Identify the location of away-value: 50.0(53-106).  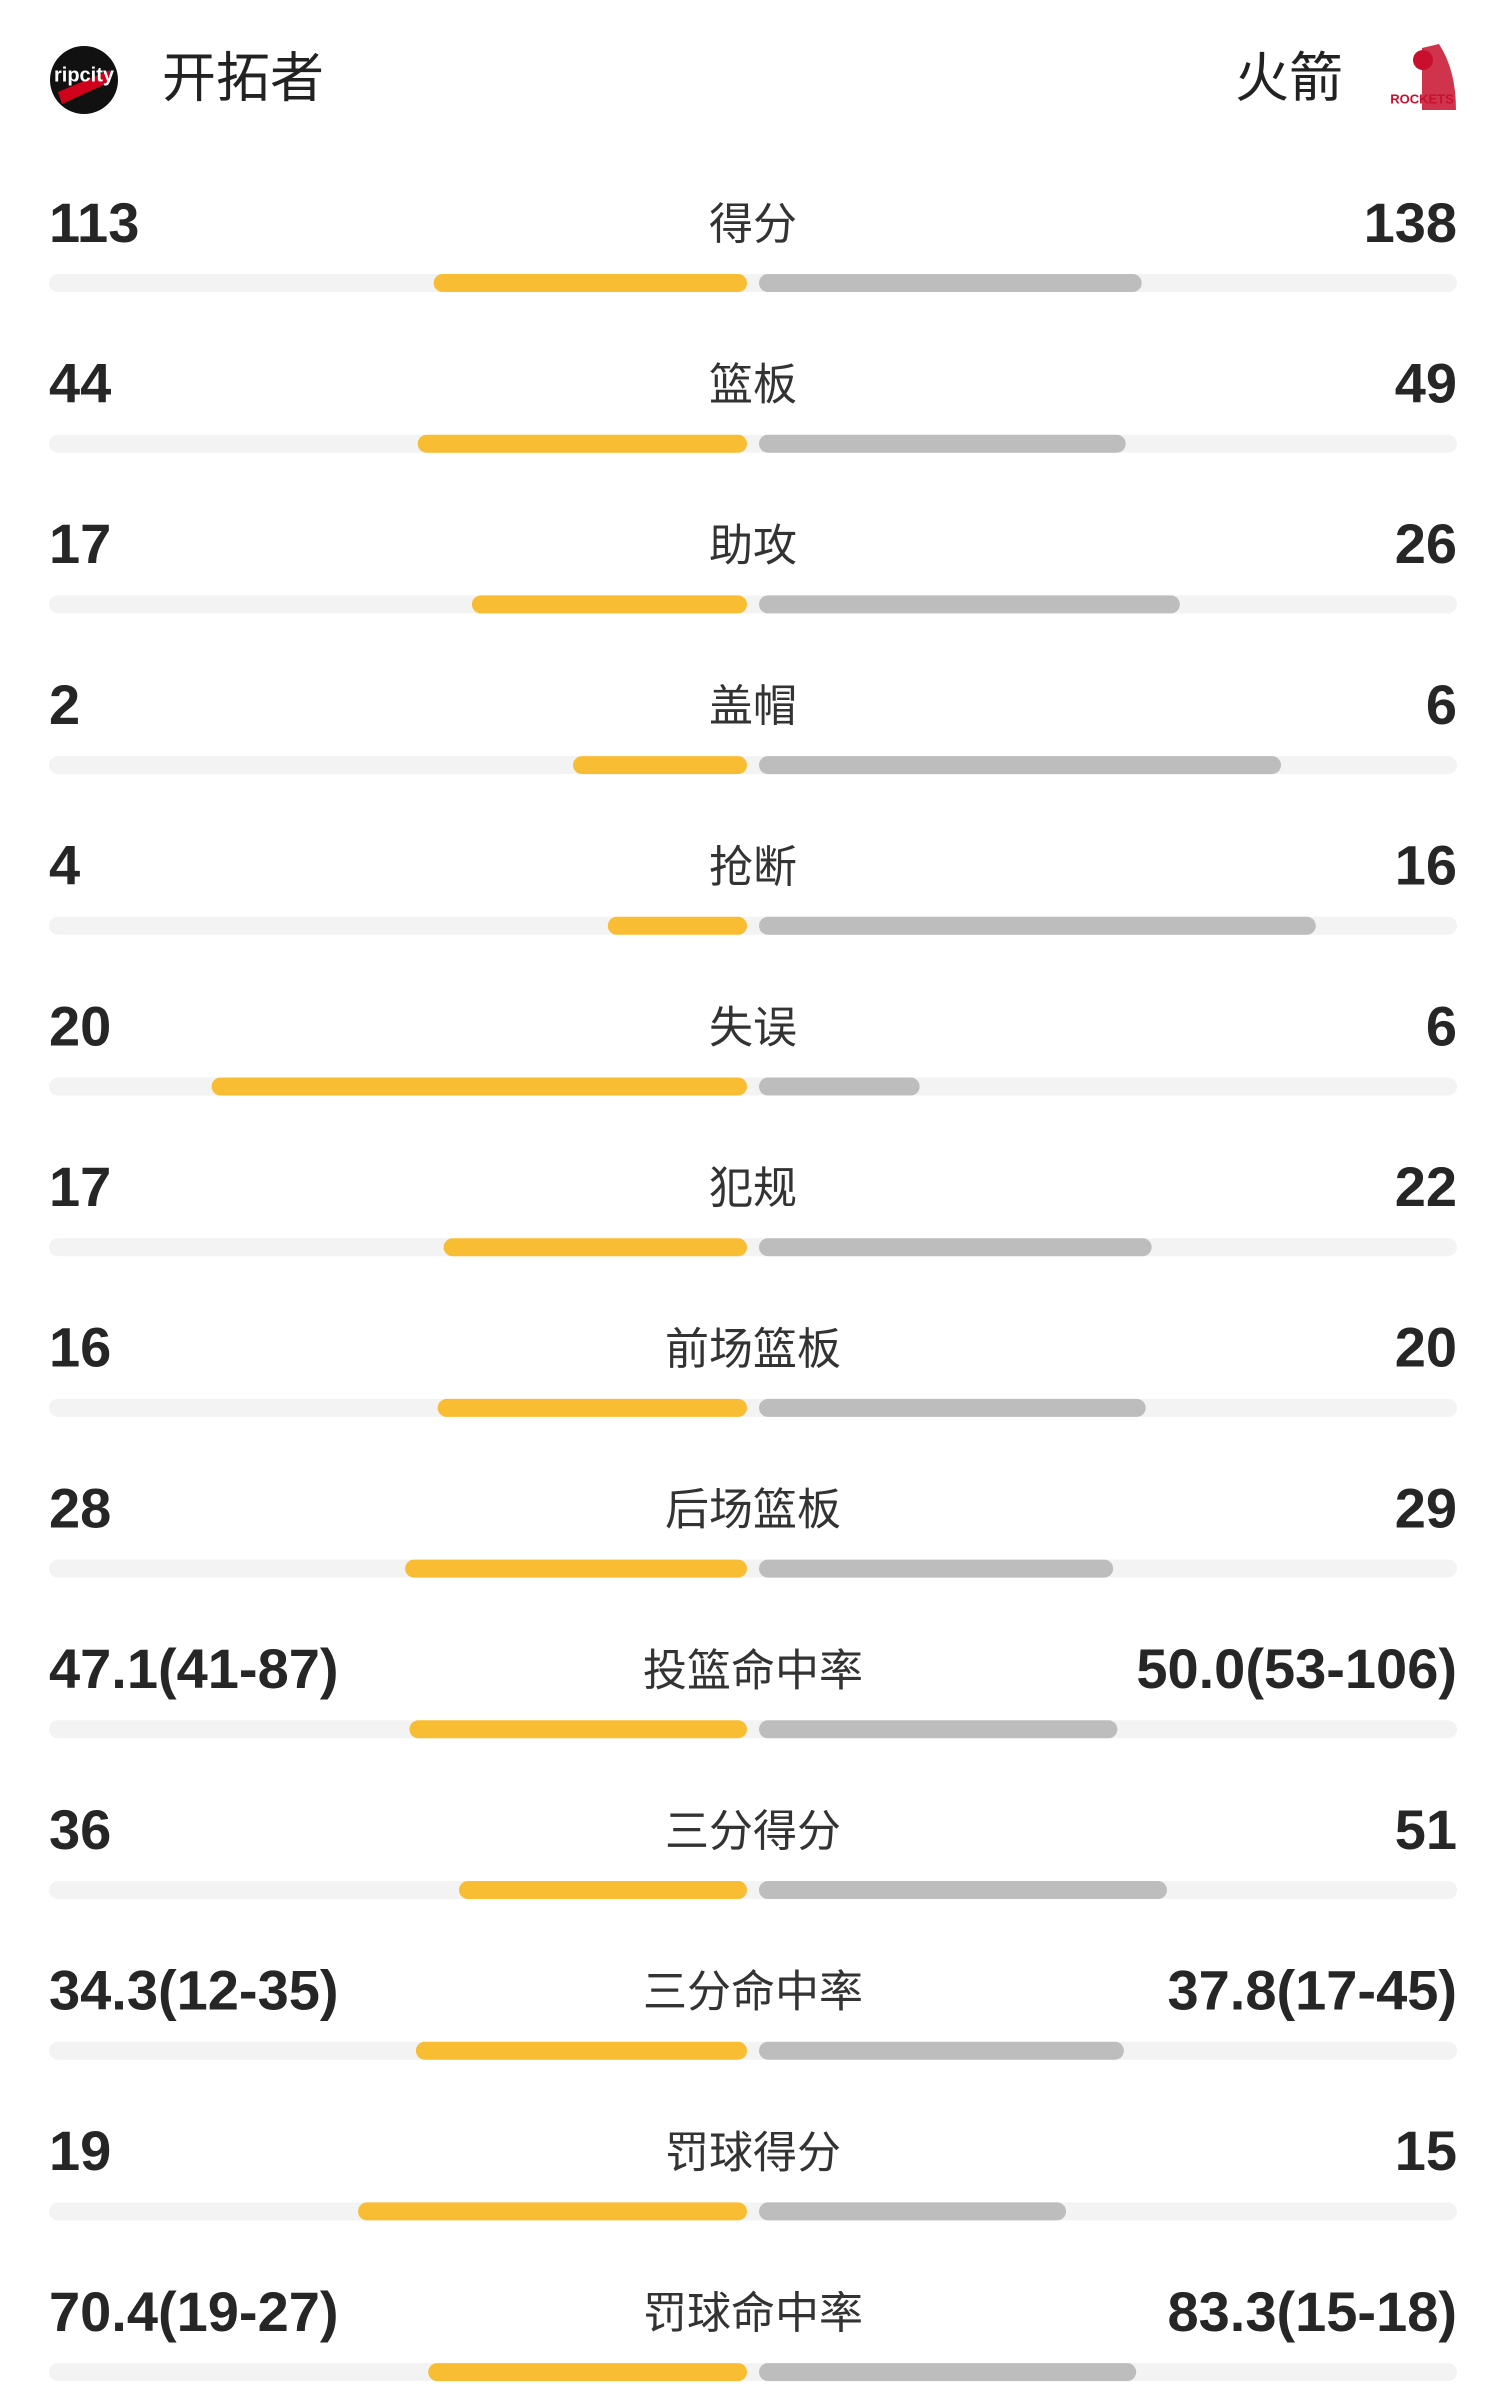
(1296, 1668).